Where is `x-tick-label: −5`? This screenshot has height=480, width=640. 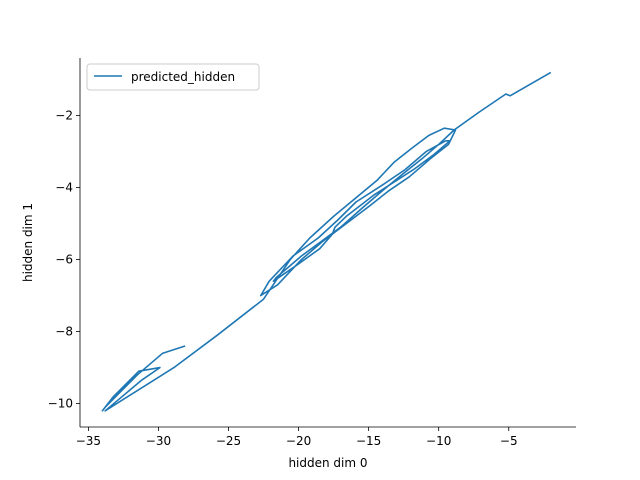
x-tick-label: −5 is located at coordinates (509, 441).